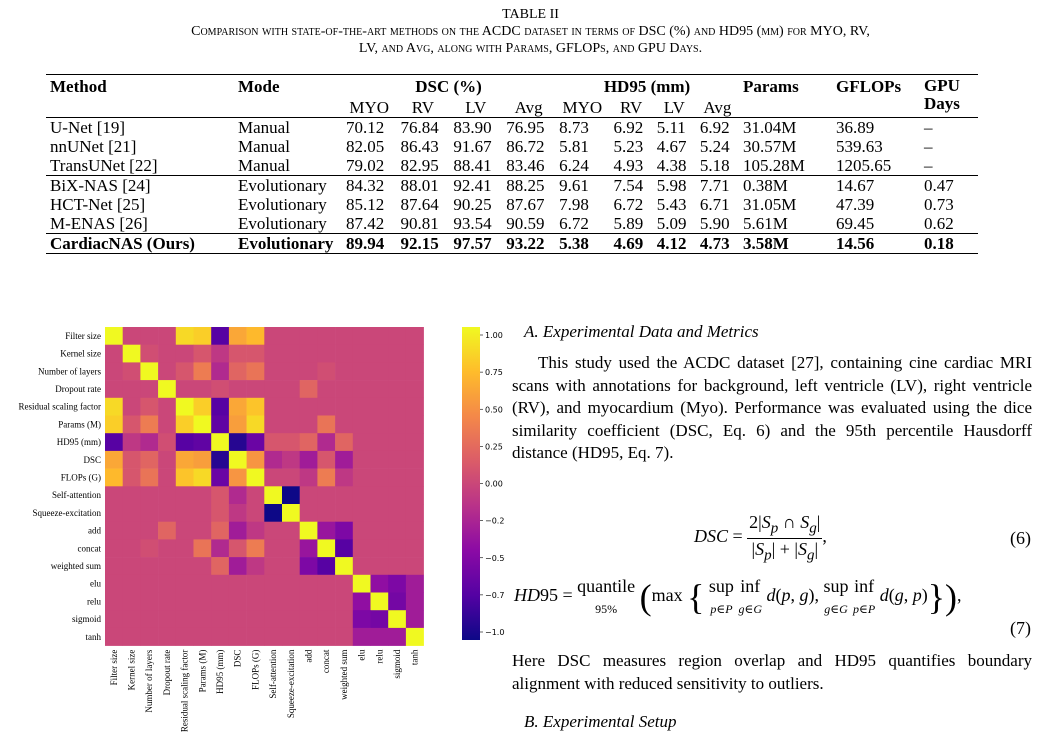  Describe the element at coordinates (582, 108) in the screenshot. I see `subheader-myo: MYO` at that location.